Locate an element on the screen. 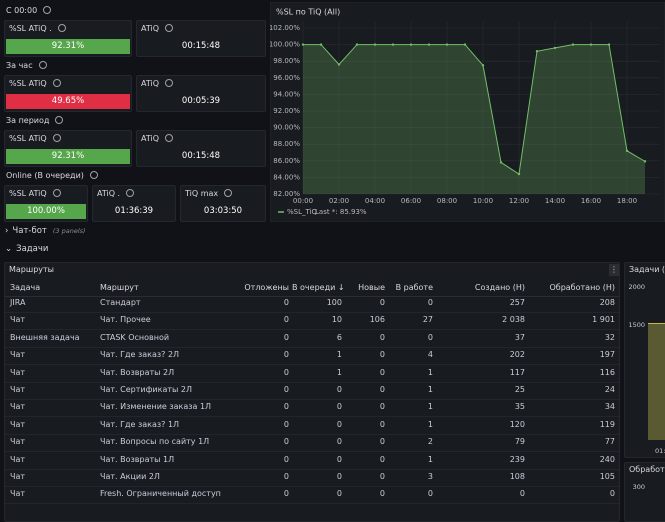  y-tick-label: 94.00% is located at coordinates (286, 94).